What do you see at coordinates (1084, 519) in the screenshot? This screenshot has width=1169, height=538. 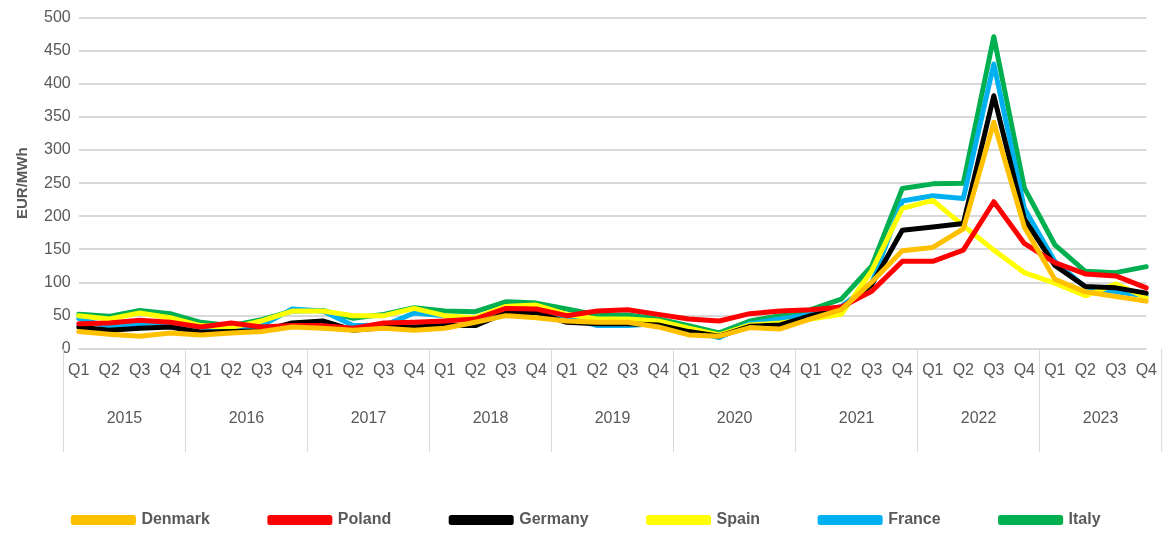 I see `legend-label: Italy` at bounding box center [1084, 519].